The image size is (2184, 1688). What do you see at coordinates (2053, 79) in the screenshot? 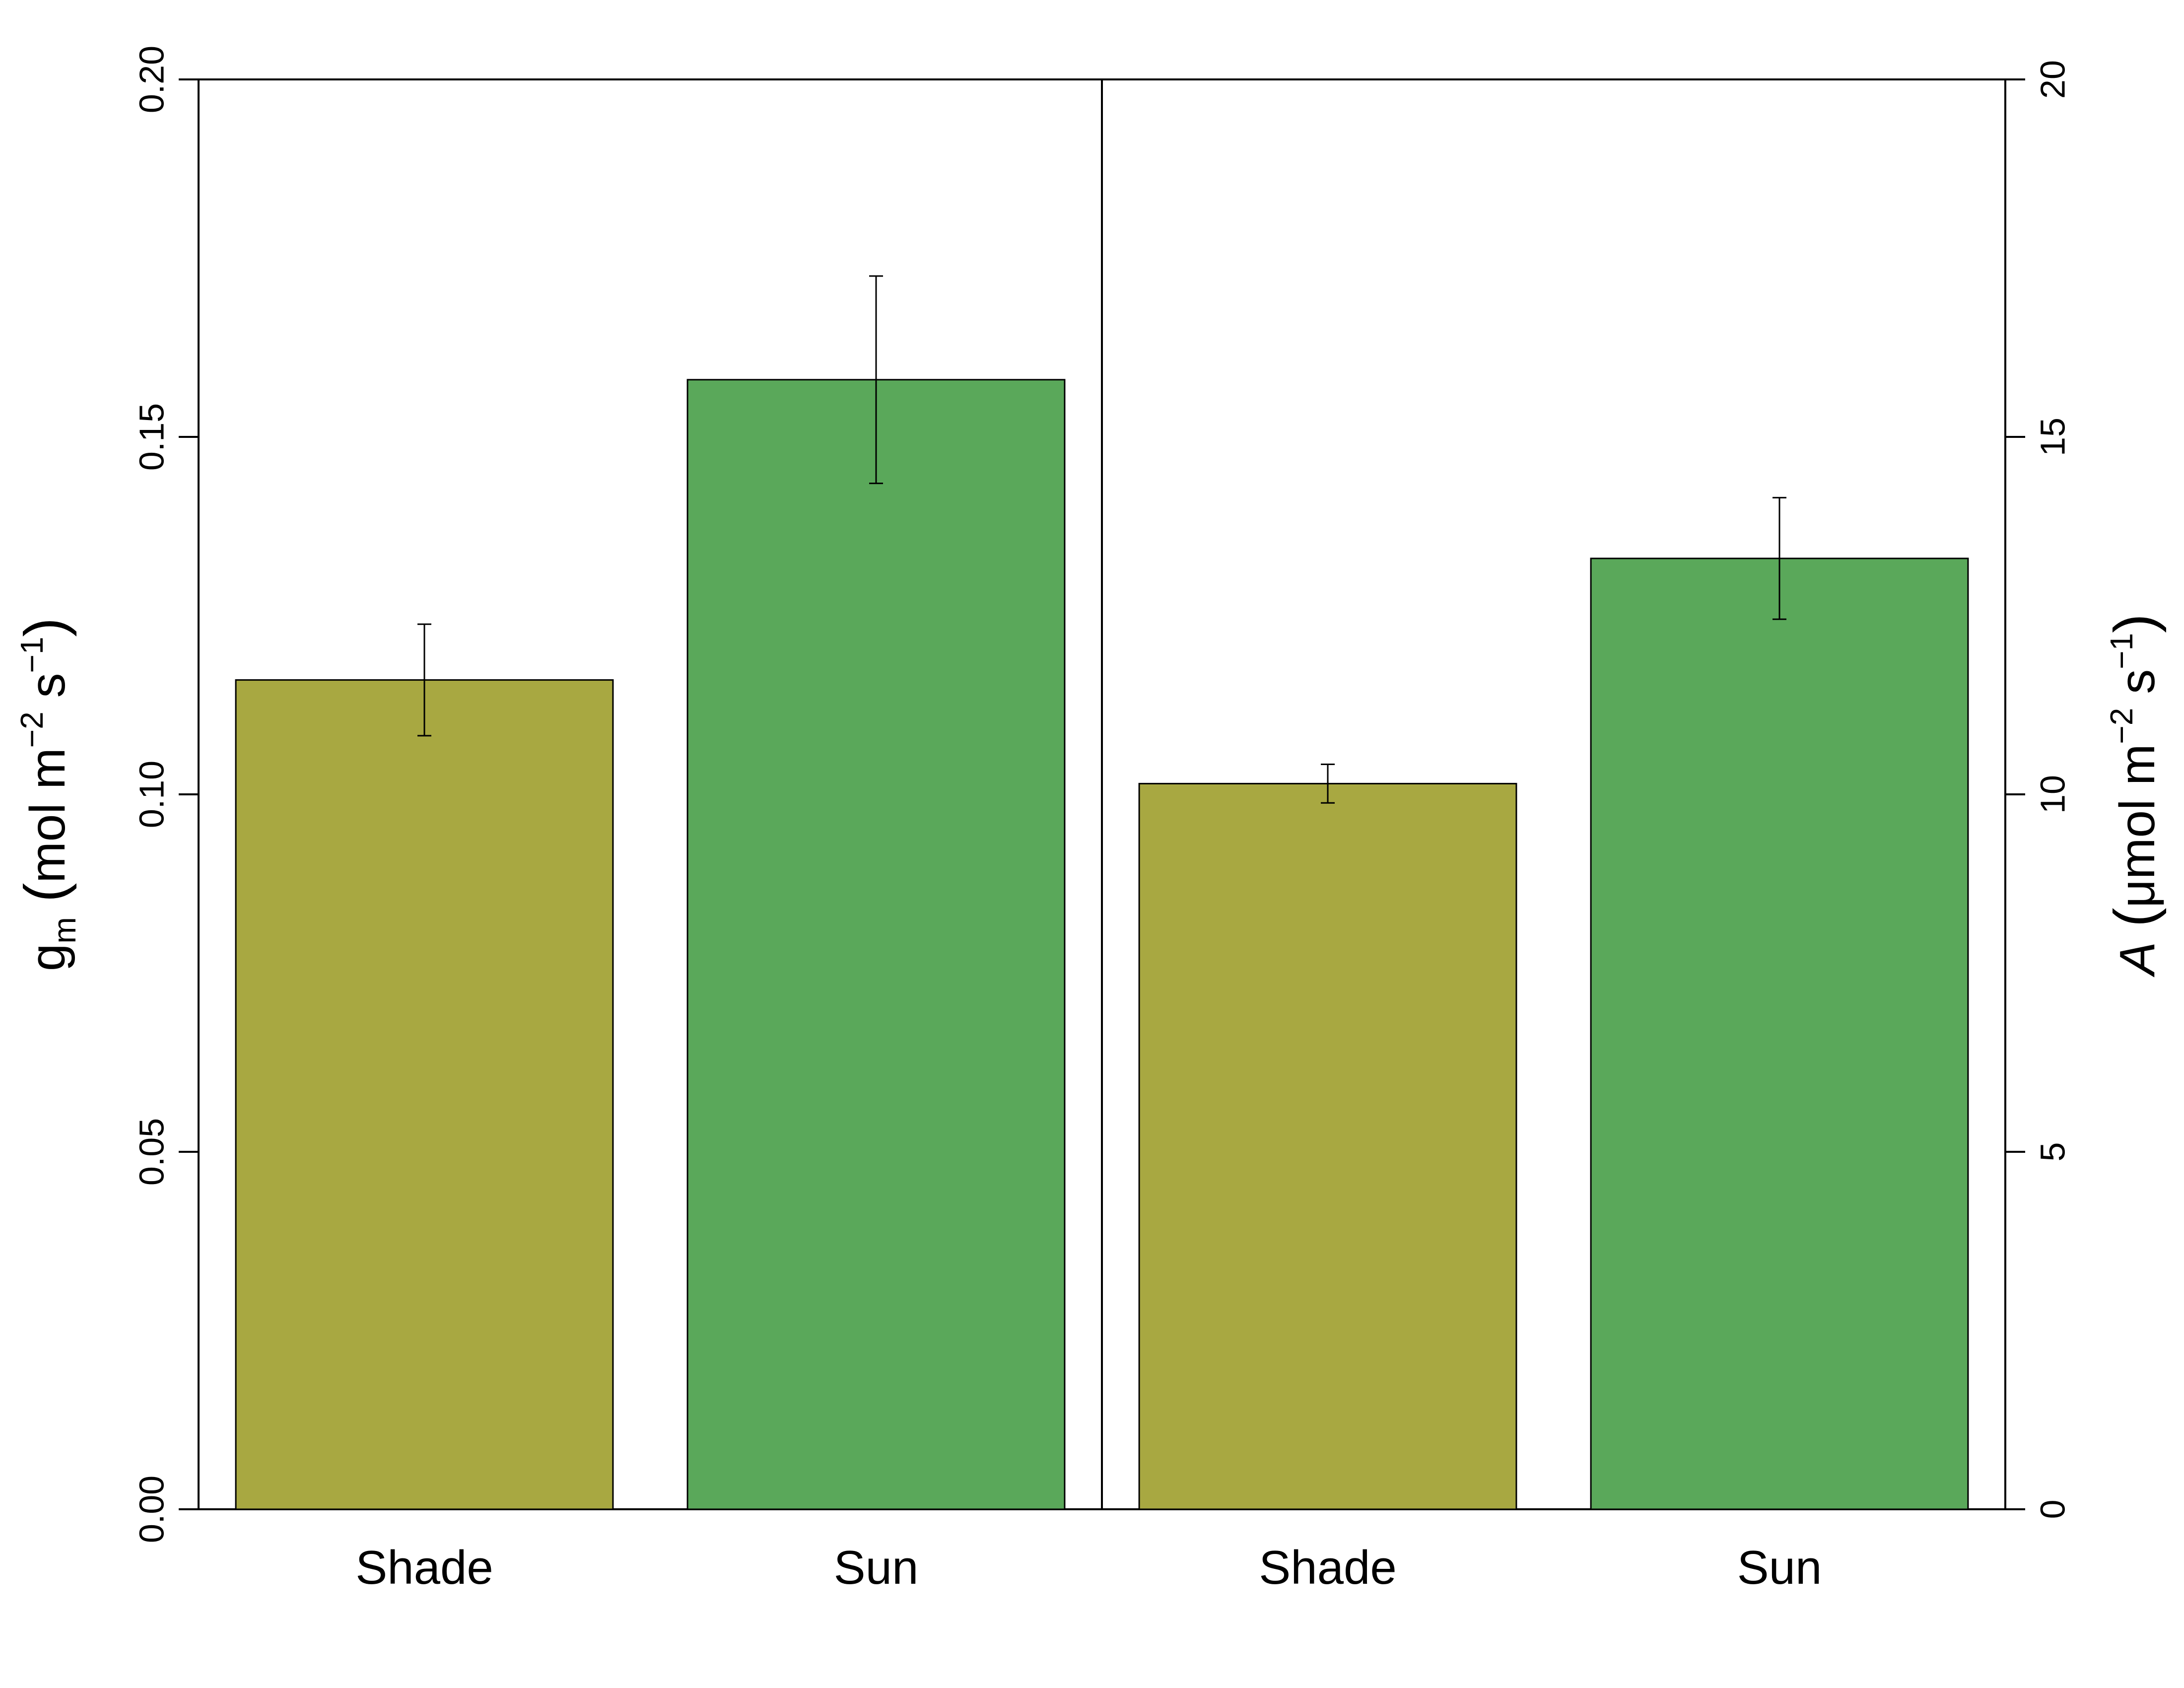
I see `tick-label: 20` at bounding box center [2053, 79].